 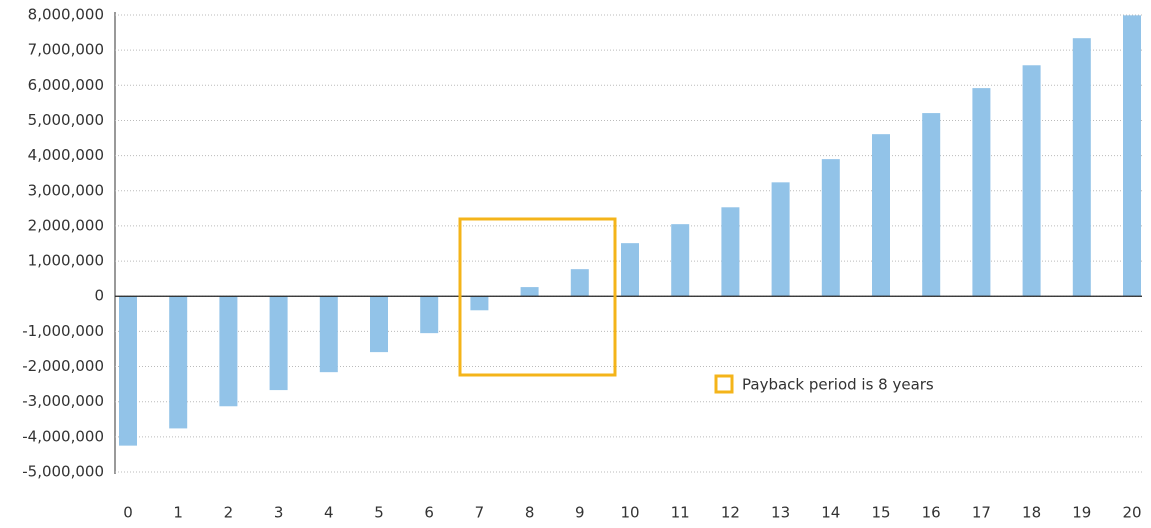 I want to click on y-tick-label: -3,000,000, so click(x=63, y=401).